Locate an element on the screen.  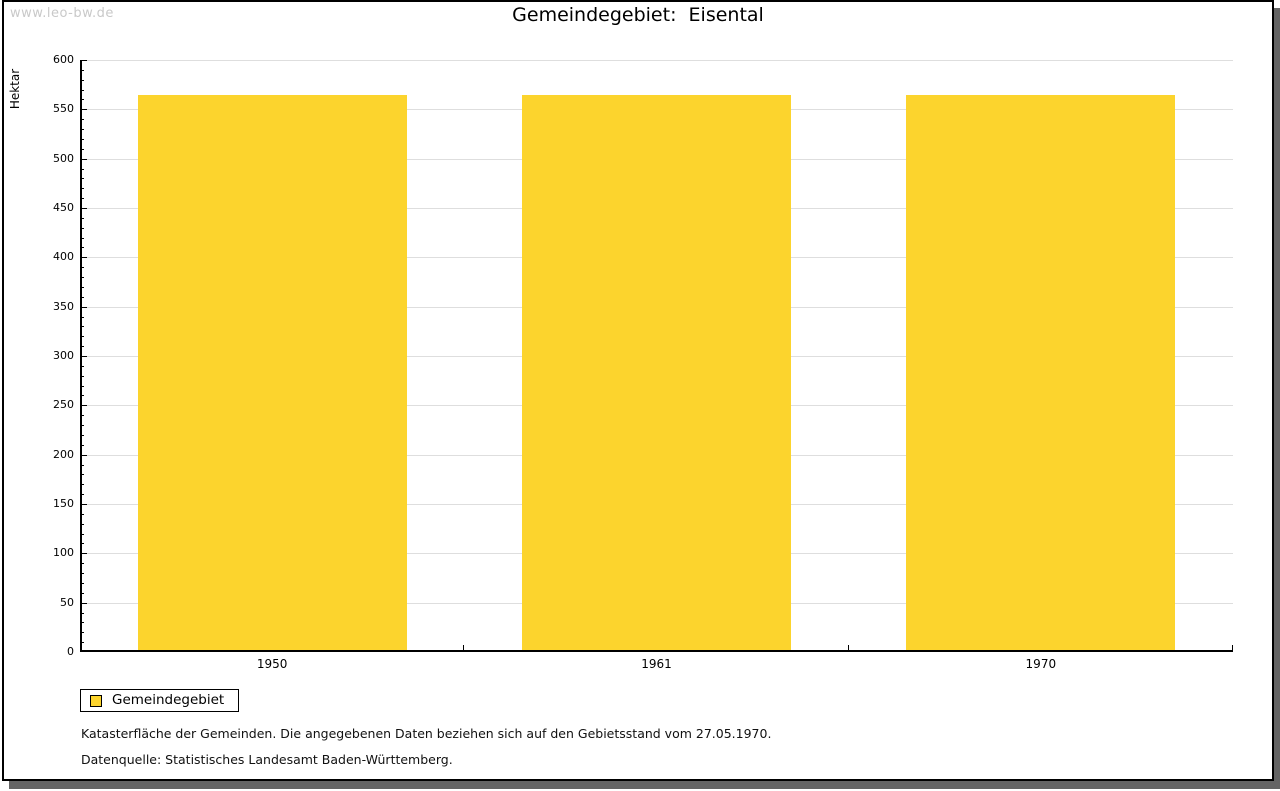
y-tick-label: 300 is located at coordinates (63, 355).